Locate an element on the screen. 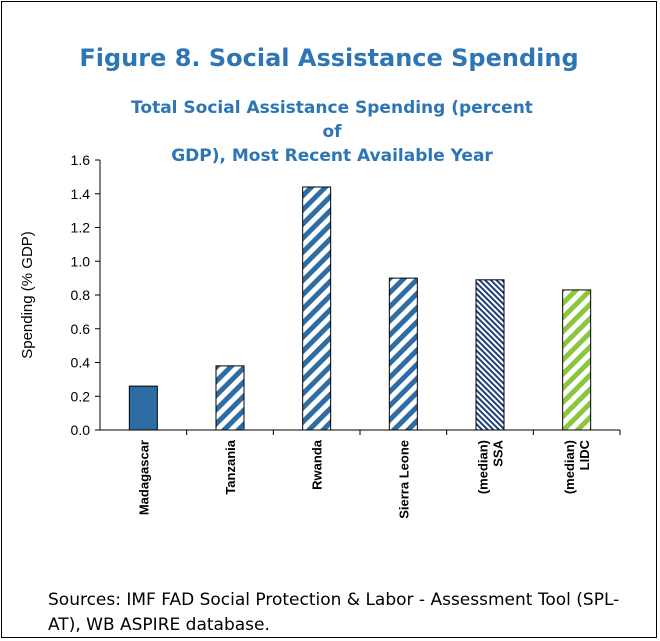 Image resolution: width=660 pixels, height=641 pixels. figure-title: Figure 8. Social Assistance Spending is located at coordinates (329, 58).